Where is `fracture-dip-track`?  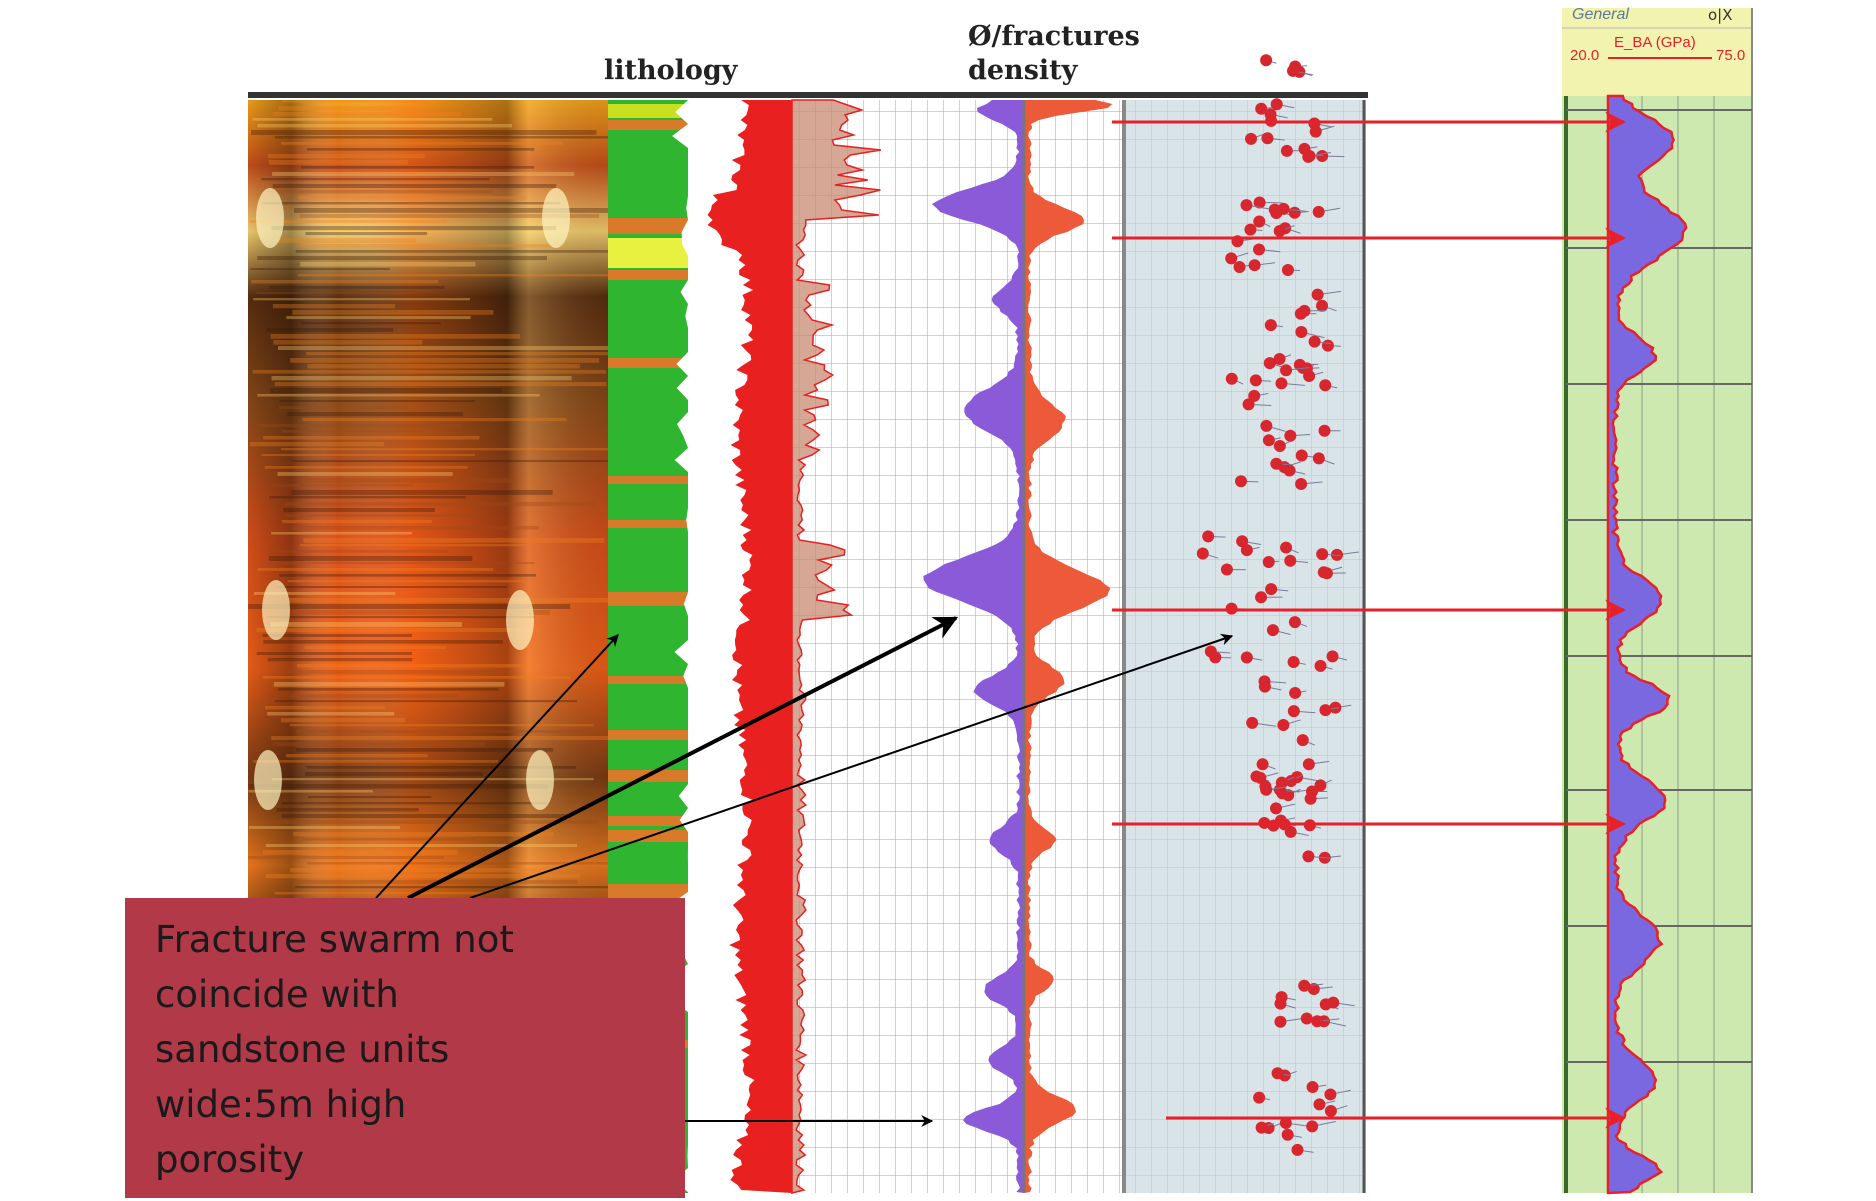
fracture-dip-track is located at coordinates (1244, 623).